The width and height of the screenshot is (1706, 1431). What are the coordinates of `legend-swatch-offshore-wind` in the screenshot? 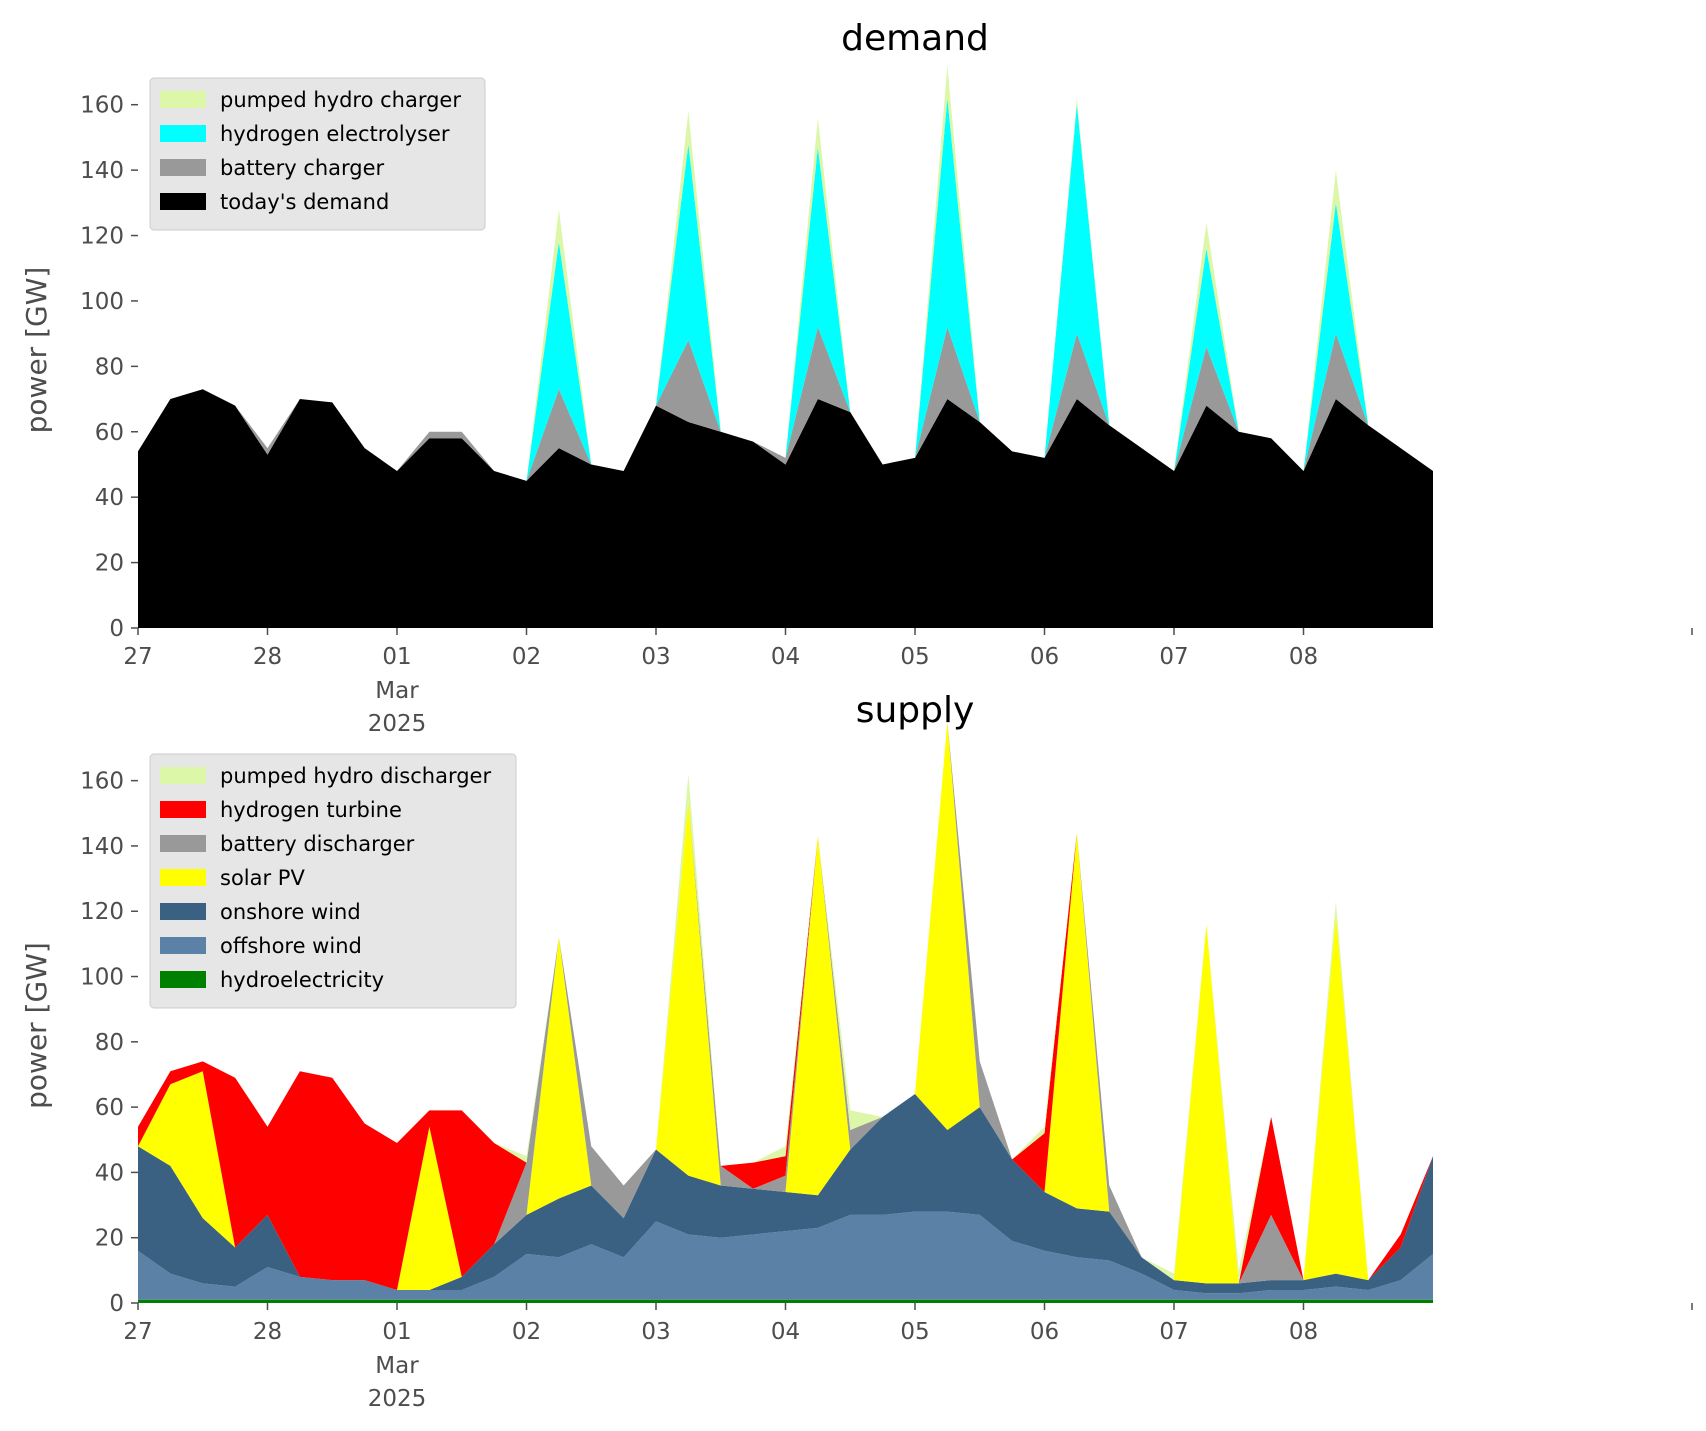 It's located at (183, 945).